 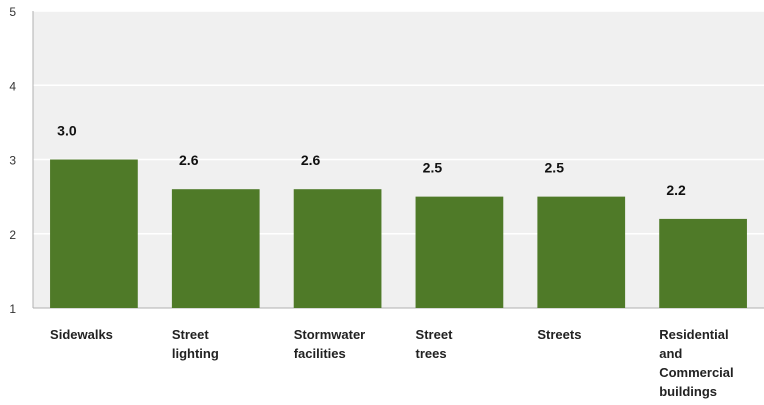 What do you see at coordinates (195, 344) in the screenshot?
I see `x-tick-label-2: Street lighting` at bounding box center [195, 344].